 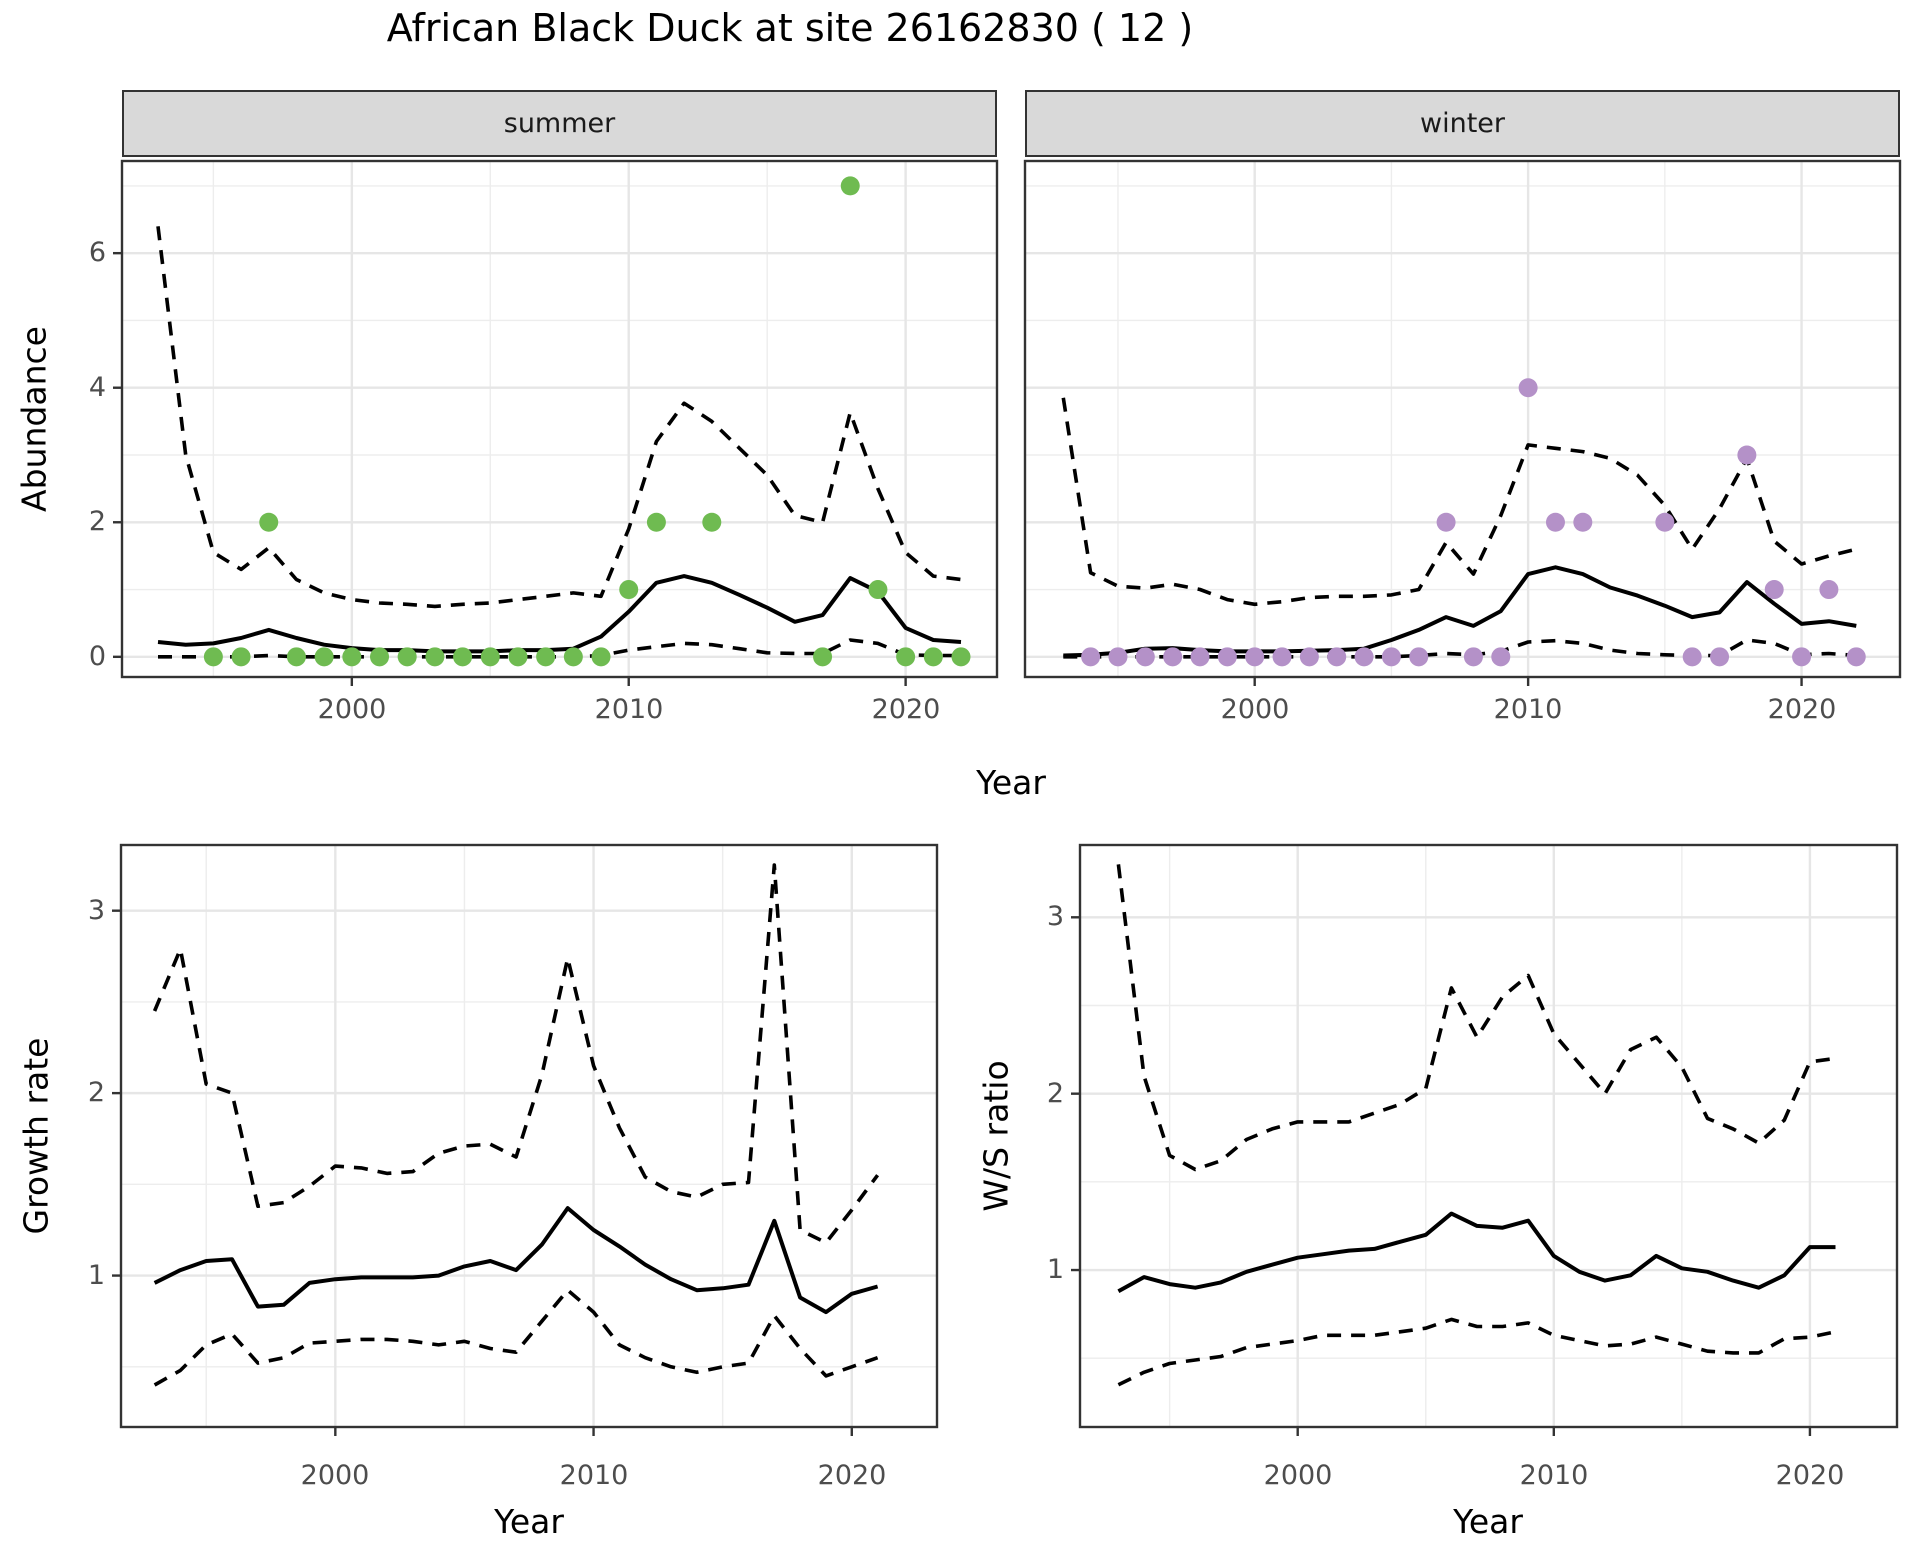 I want to click on facet-strip-summer: summer, so click(x=559, y=123).